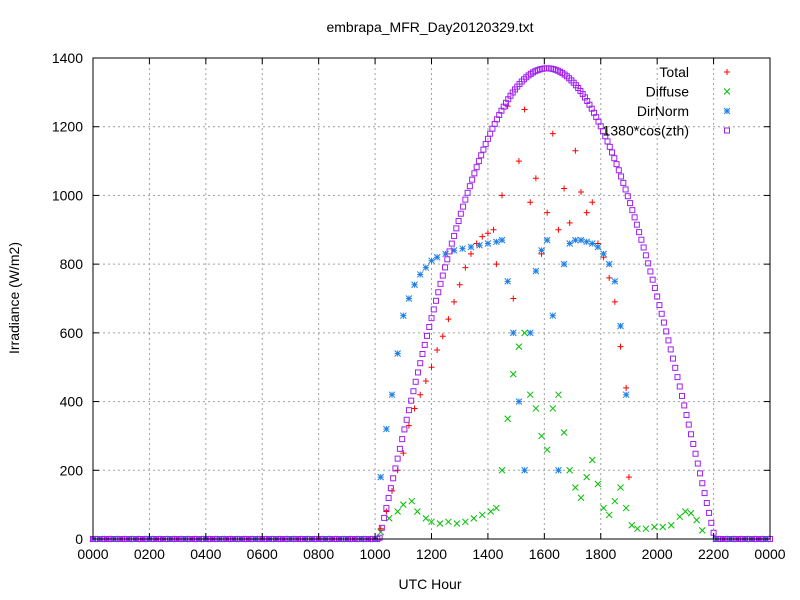 The height and width of the screenshot is (600, 800). Describe the element at coordinates (67, 195) in the screenshot. I see `y-tick-label: 1000` at that location.